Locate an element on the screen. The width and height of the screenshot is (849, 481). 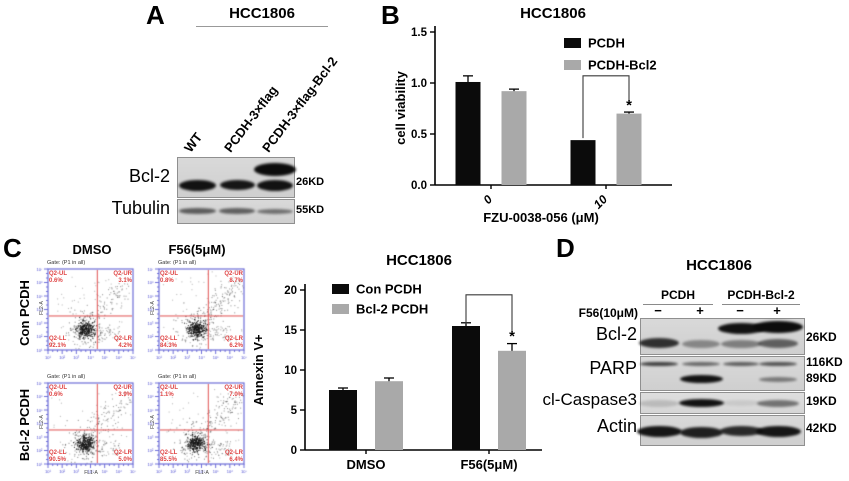
quadrant-ll: Q2-LL 85.5% is located at coordinates (168, 456).